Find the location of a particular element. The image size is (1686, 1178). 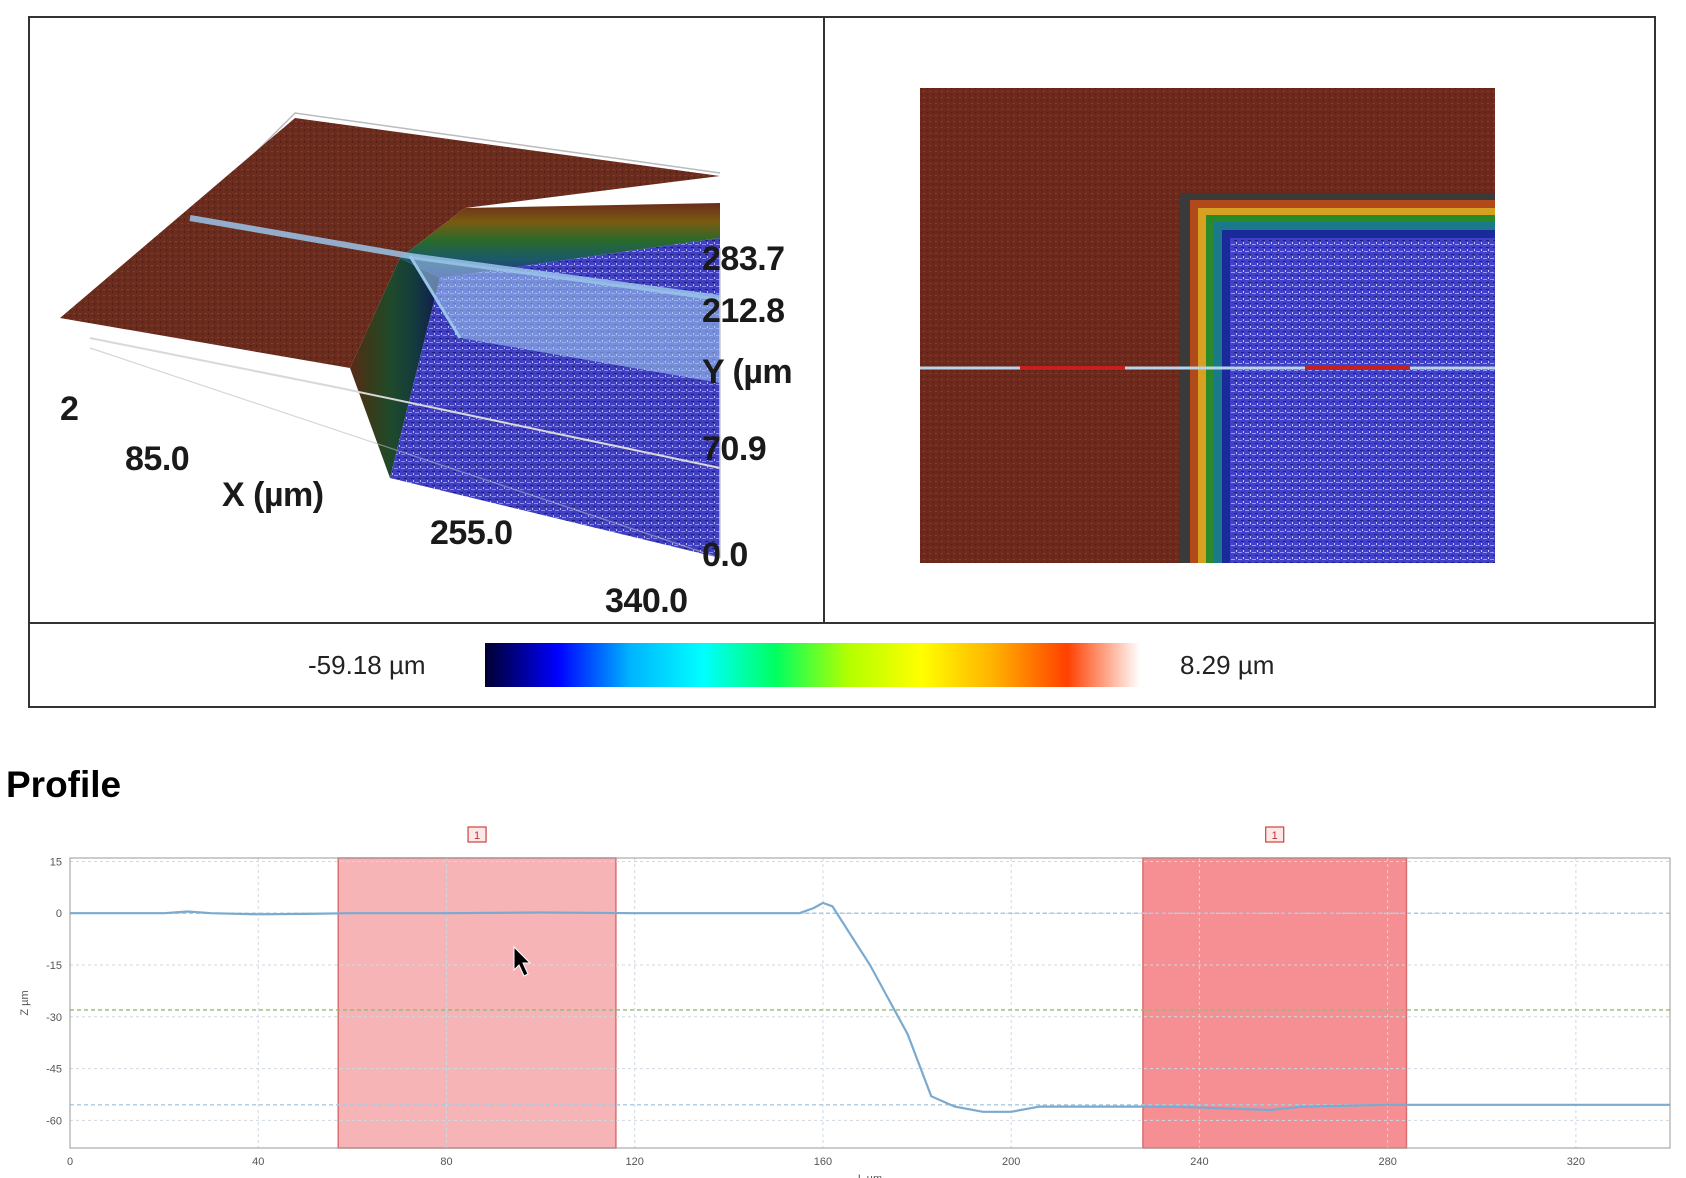

surface-2d-map is located at coordinates (1207, 325).